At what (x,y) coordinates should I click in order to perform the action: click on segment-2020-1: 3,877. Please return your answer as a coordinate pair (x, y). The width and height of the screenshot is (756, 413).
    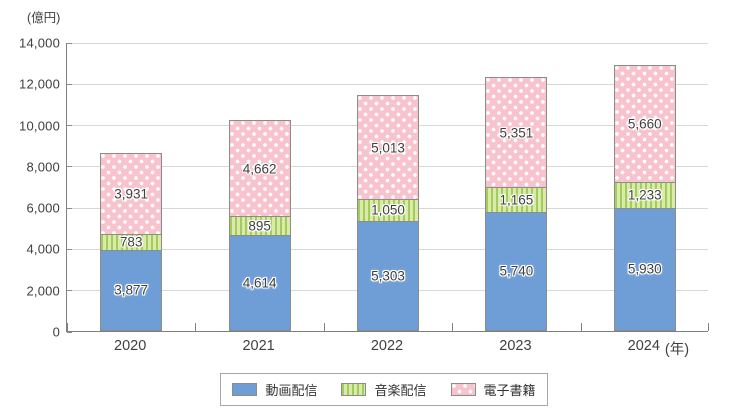
    Looking at the image, I should click on (131, 290).